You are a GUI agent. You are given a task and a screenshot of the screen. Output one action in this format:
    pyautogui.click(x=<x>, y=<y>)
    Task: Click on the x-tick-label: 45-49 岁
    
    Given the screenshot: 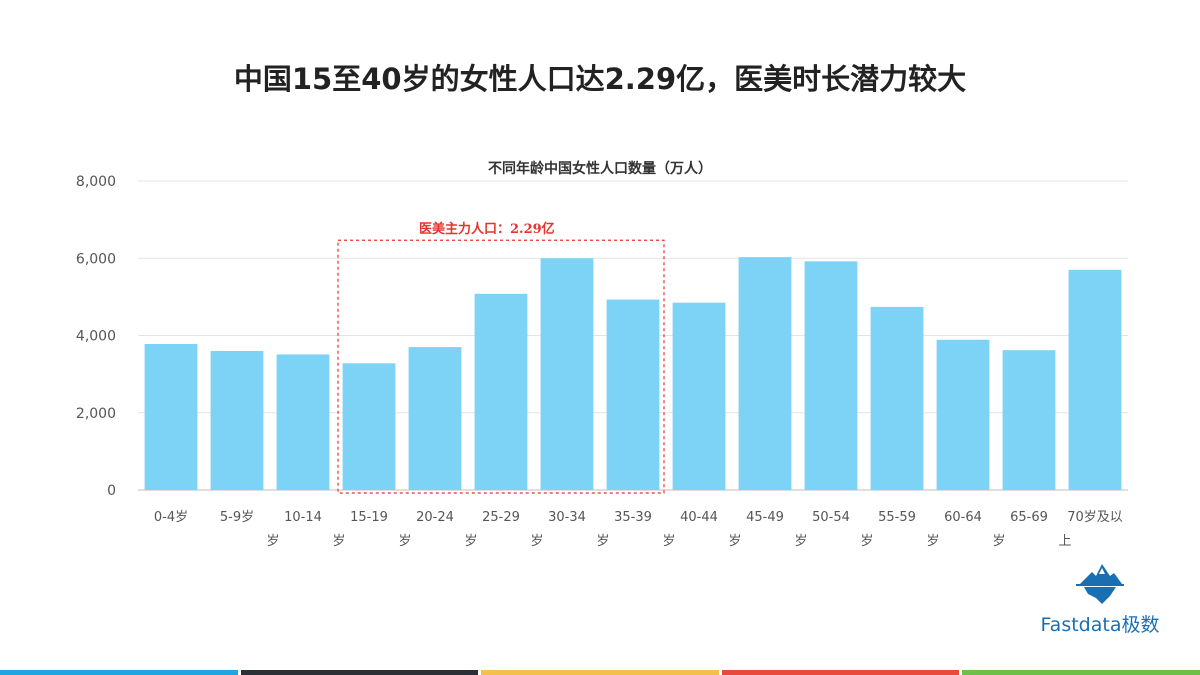 What is the action you would take?
    pyautogui.click(x=755, y=529)
    